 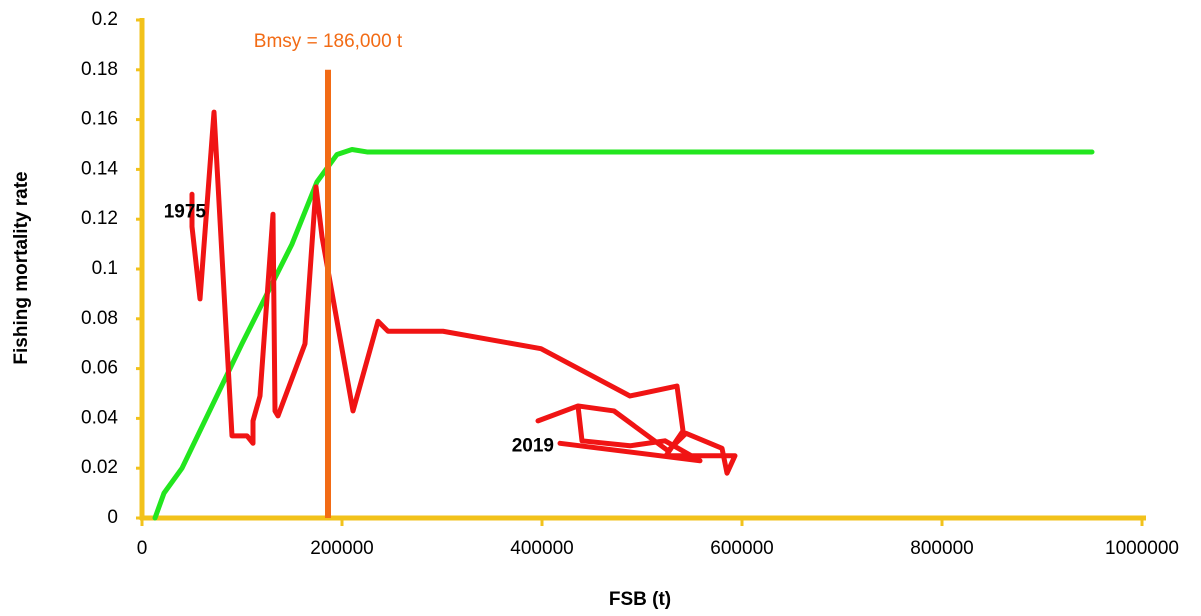 I want to click on y-tick-label: 0, so click(x=112, y=517).